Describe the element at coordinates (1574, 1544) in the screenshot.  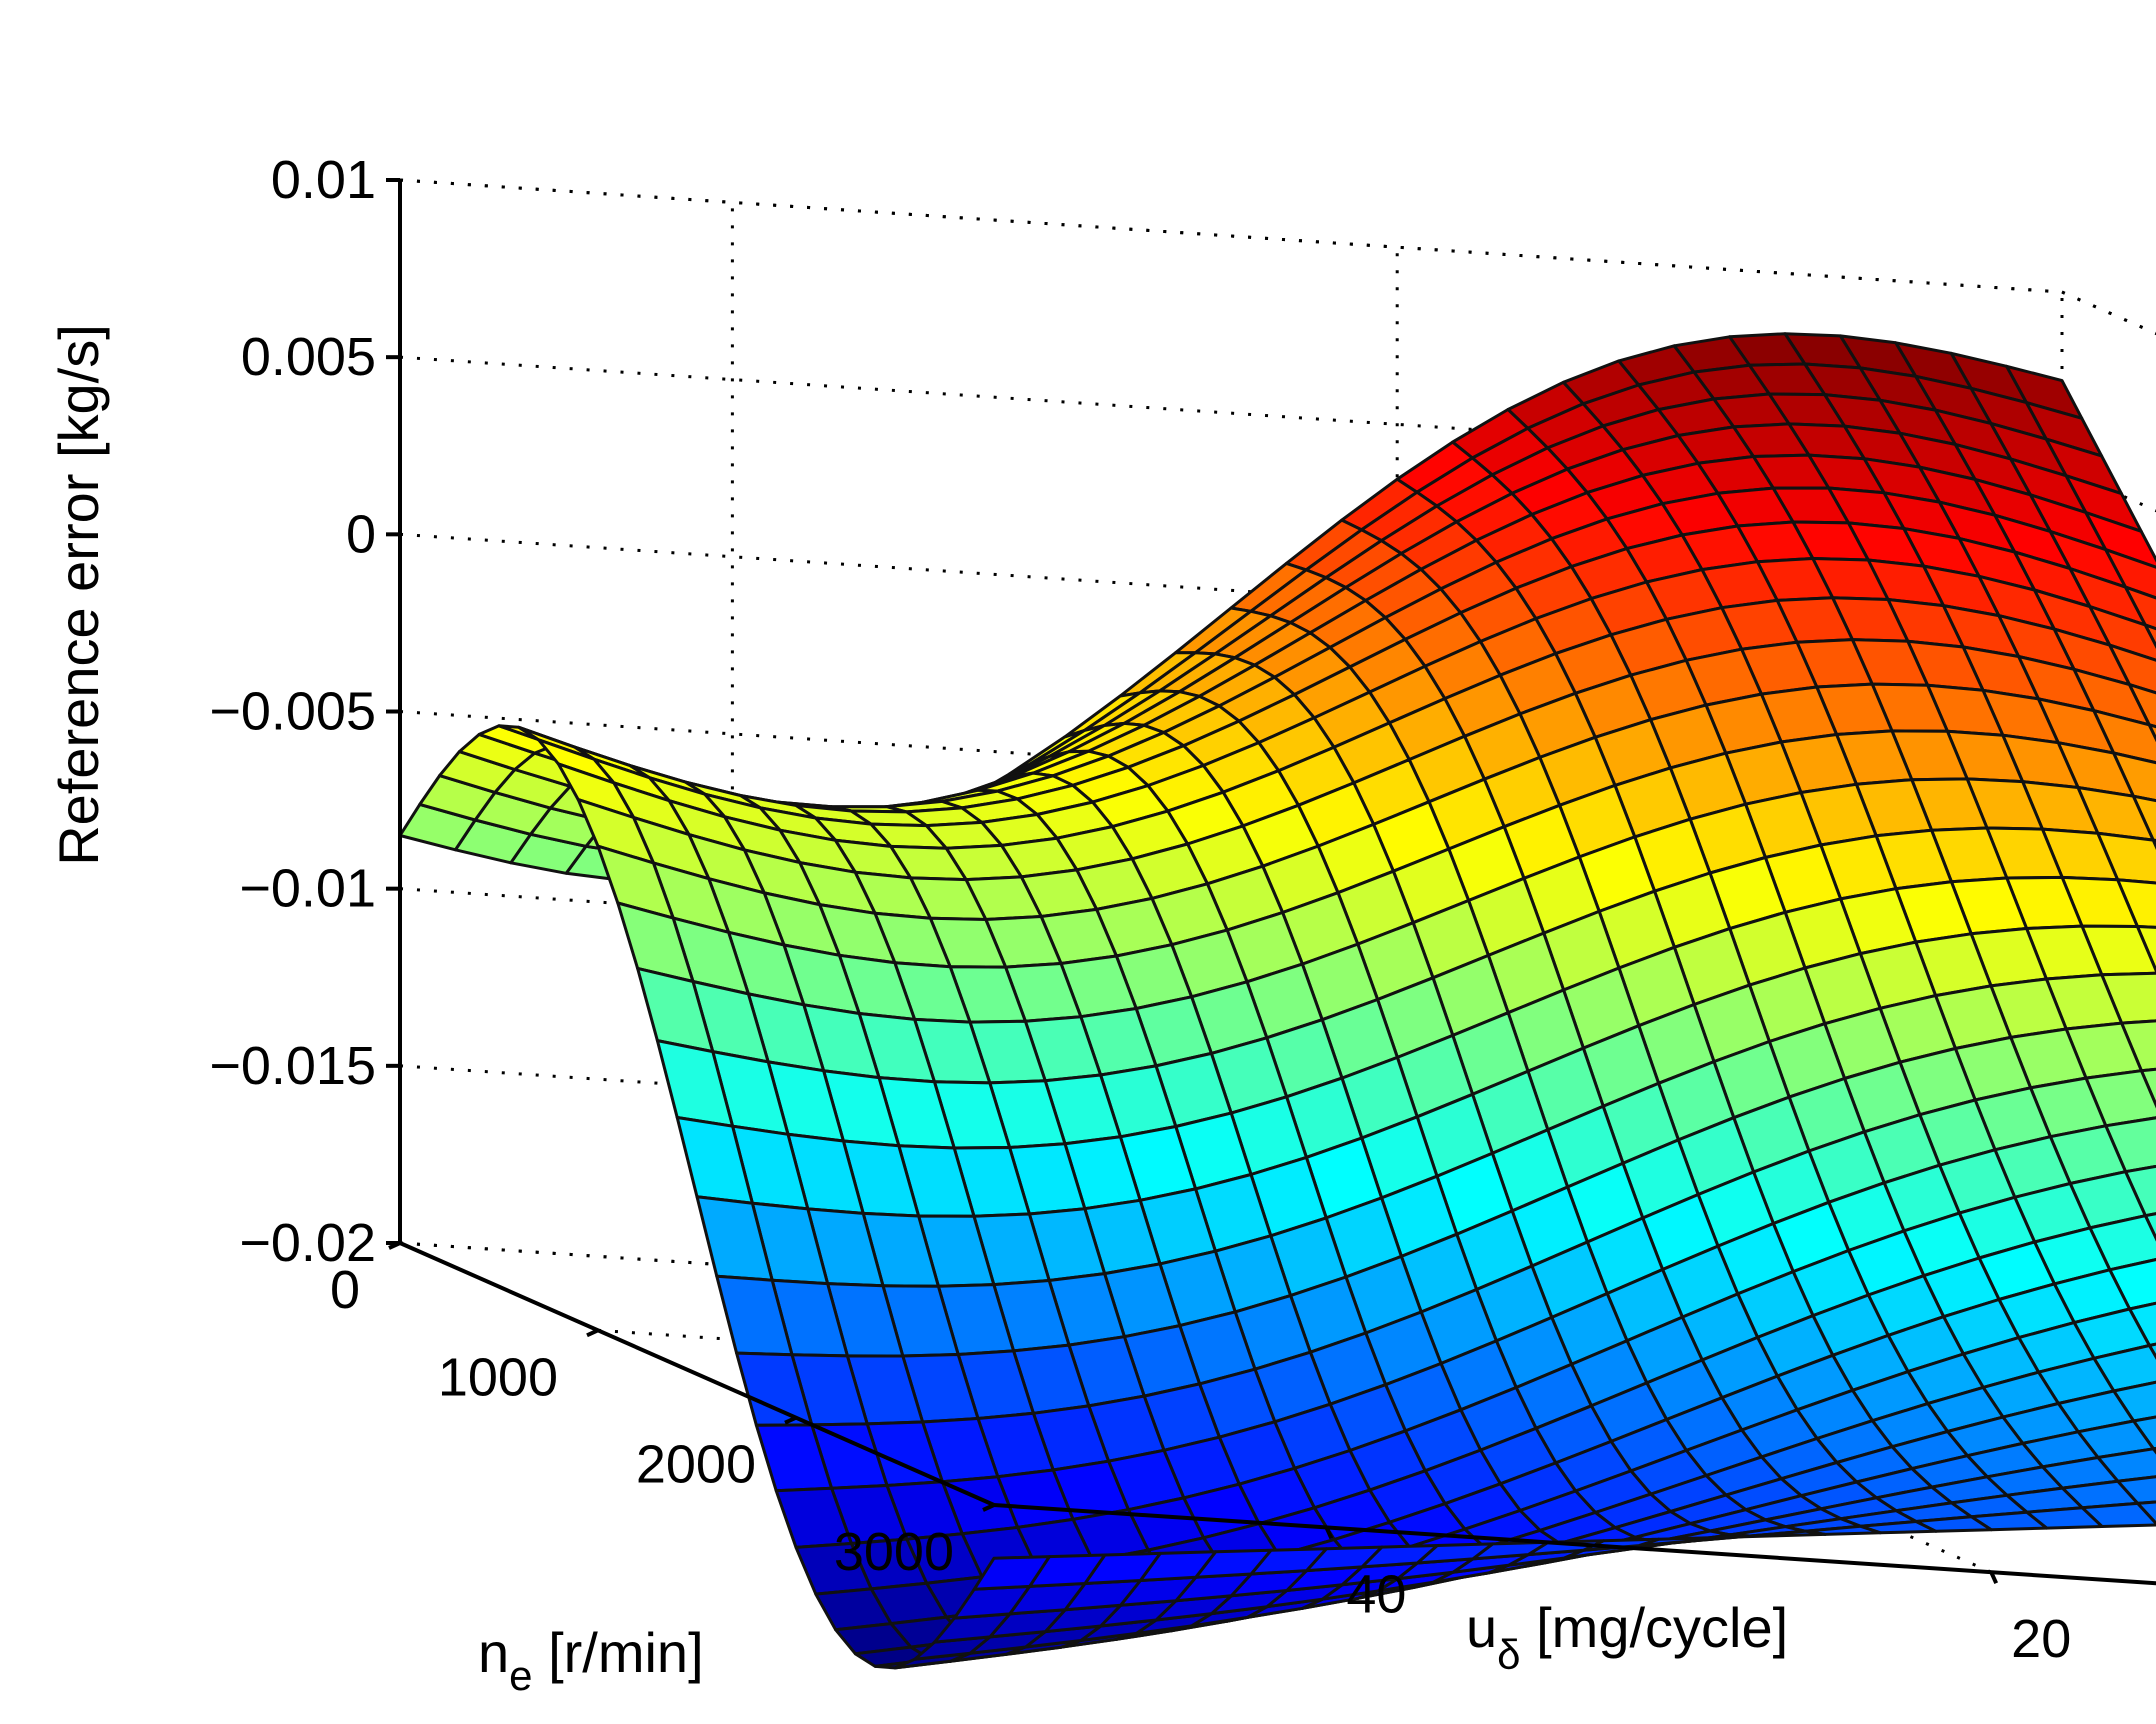
I see `y-axis-line` at that location.